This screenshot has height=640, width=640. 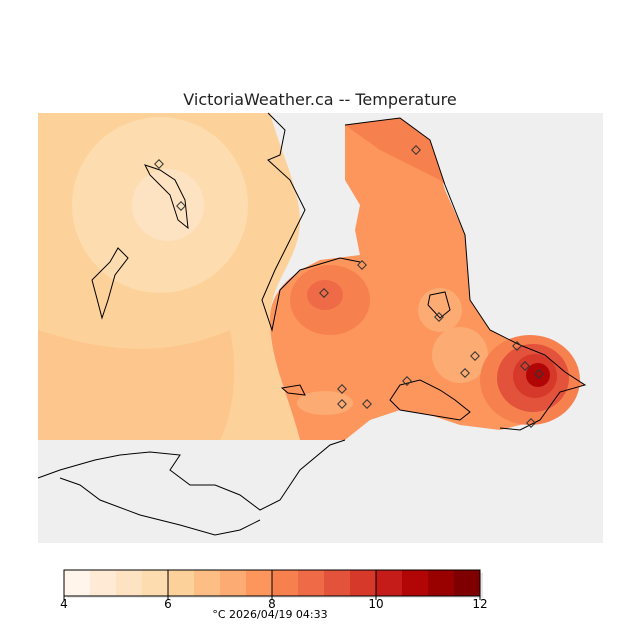 What do you see at coordinates (320, 99) in the screenshot?
I see `map-title: VictoriaWeather.ca -- Temperature` at bounding box center [320, 99].